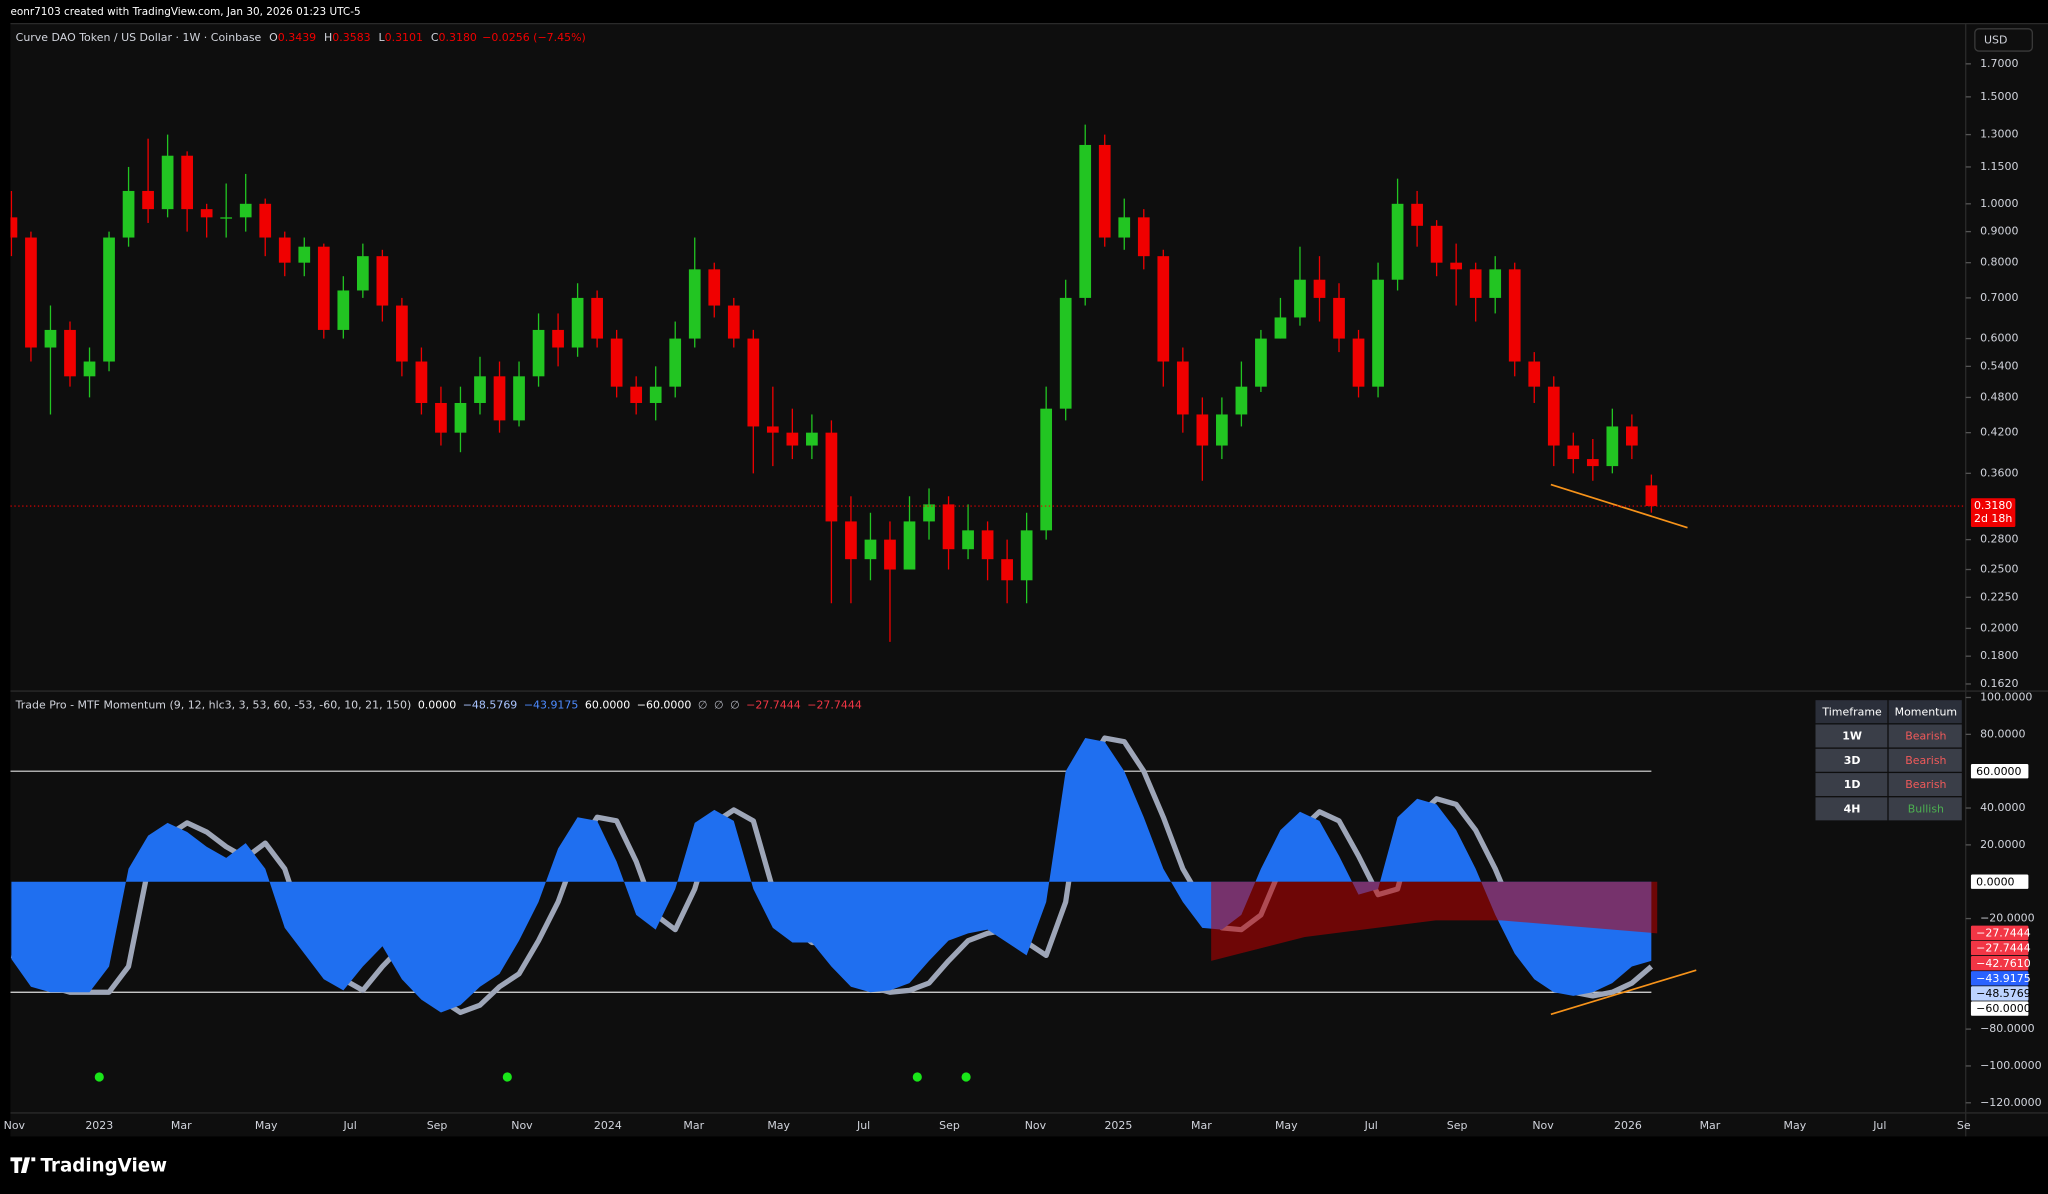  Describe the element at coordinates (2002, 807) in the screenshot. I see `y-tick-label: 40.0000` at that location.